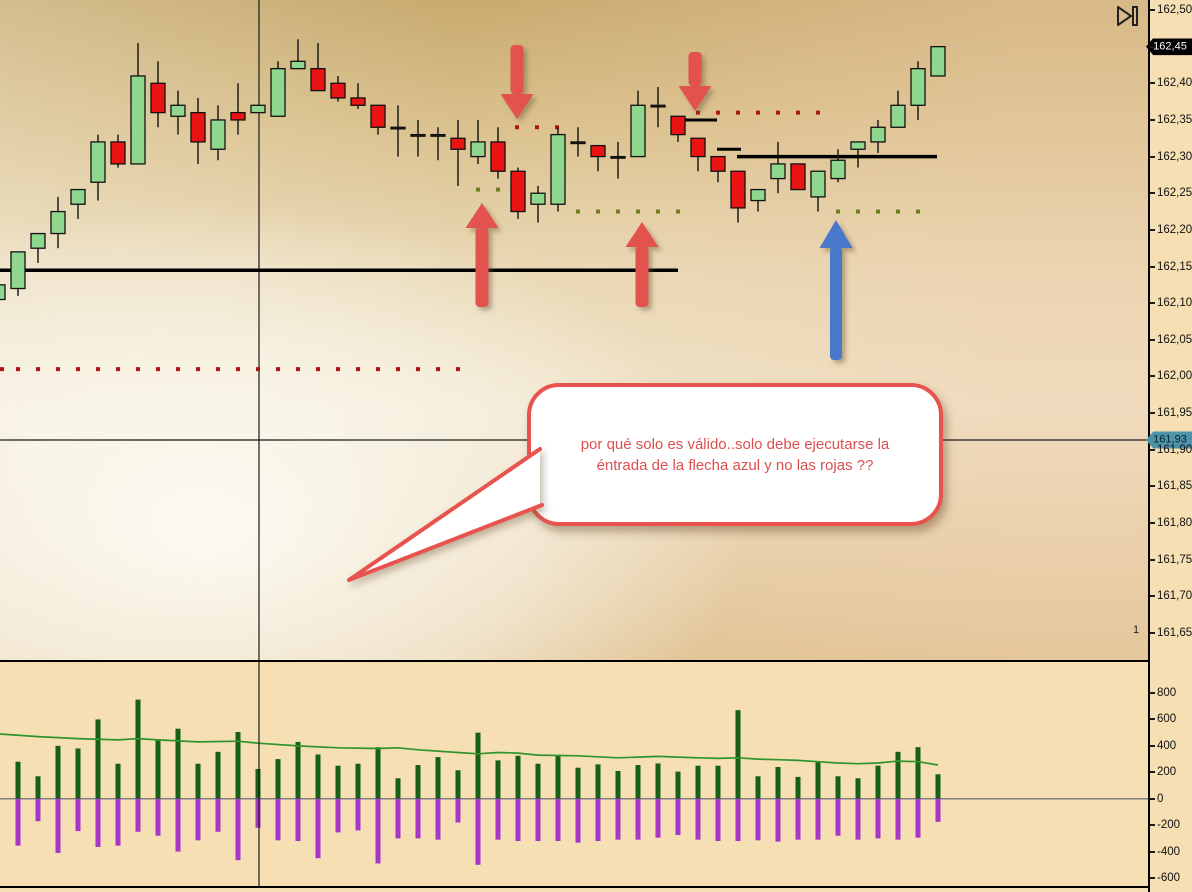 This screenshot has width=1192, height=892. Describe the element at coordinates (1174, 156) in the screenshot. I see `price-tick-label: 162,30` at that location.